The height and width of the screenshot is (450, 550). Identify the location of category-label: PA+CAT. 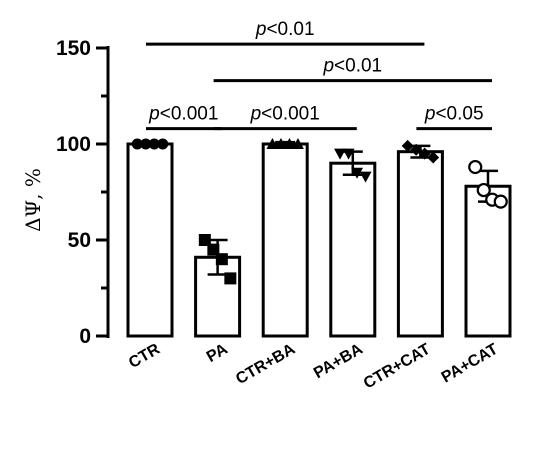
(470, 364).